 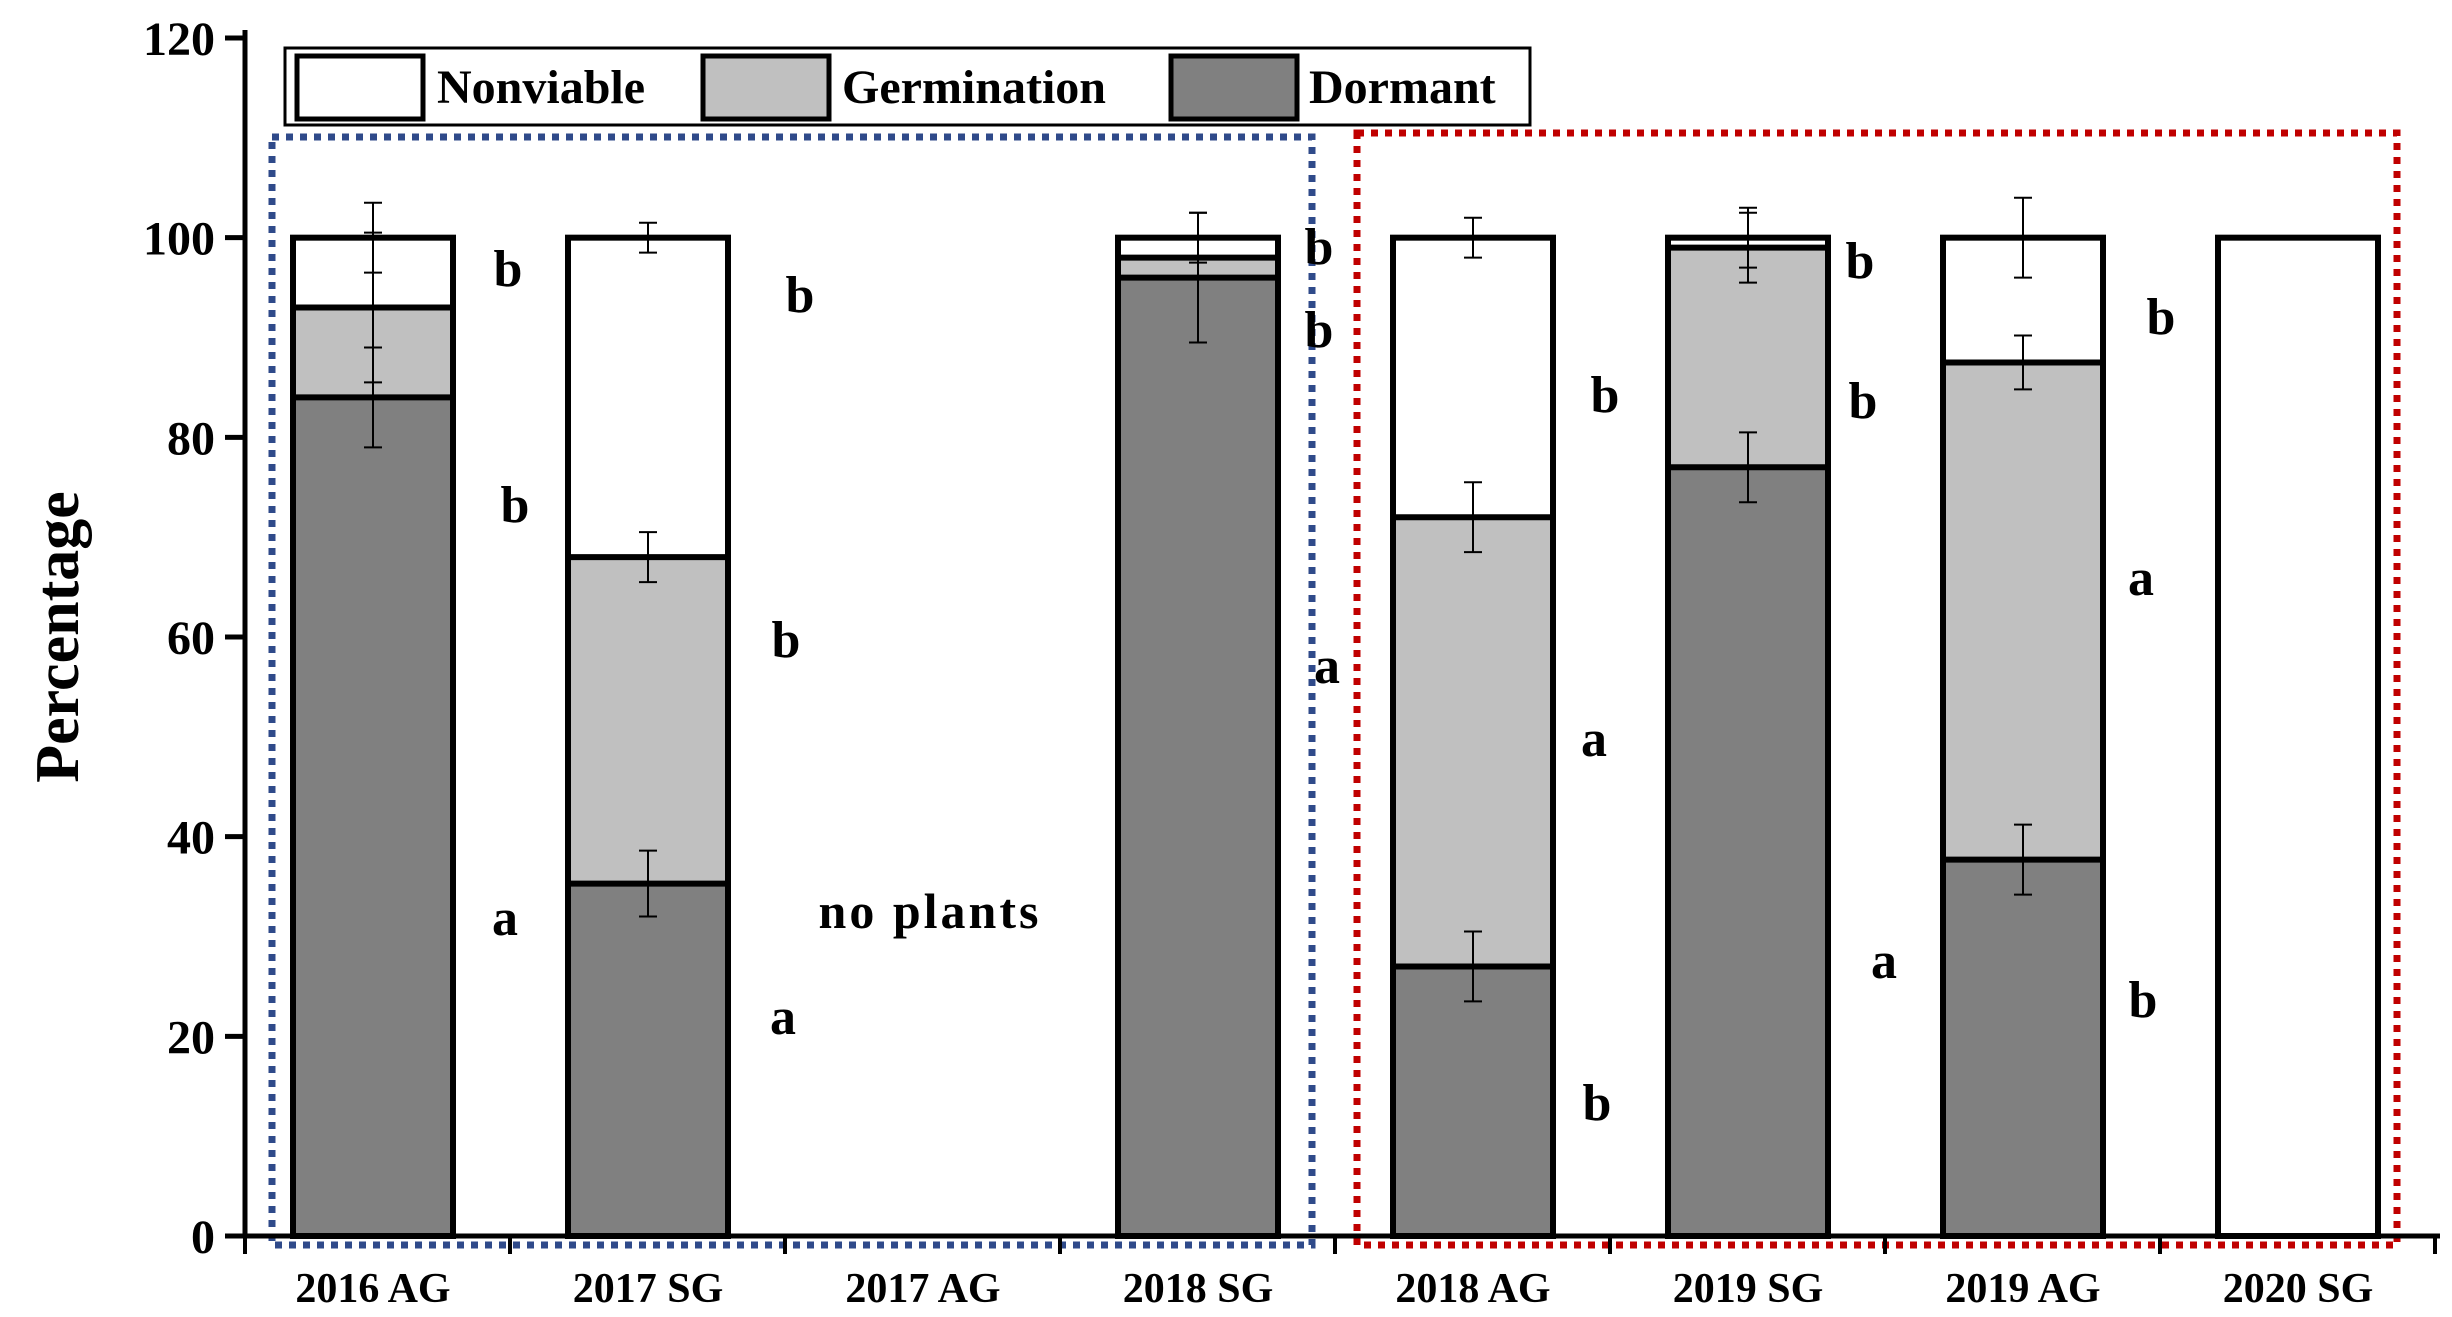 What do you see at coordinates (360, 87) in the screenshot?
I see `legend-swatch-nonviable` at bounding box center [360, 87].